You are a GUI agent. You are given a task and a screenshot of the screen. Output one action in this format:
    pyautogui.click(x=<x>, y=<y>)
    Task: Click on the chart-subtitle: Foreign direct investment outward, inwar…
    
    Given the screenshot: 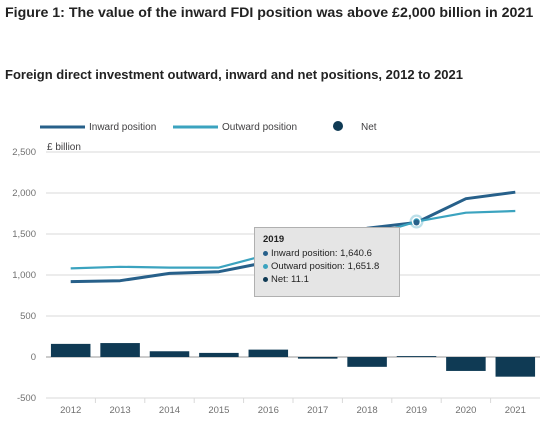 What is the action you would take?
    pyautogui.click(x=234, y=74)
    